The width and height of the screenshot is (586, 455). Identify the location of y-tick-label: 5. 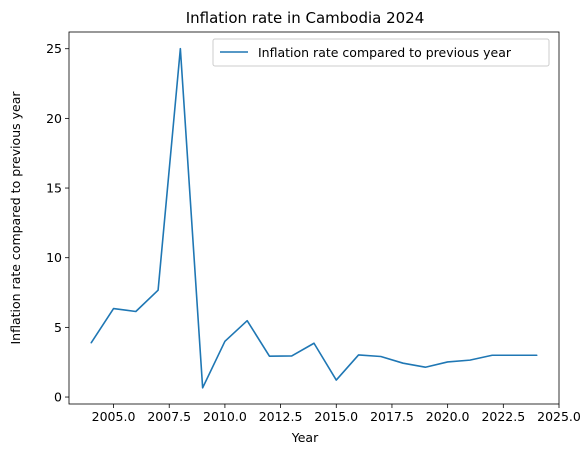
(58, 327).